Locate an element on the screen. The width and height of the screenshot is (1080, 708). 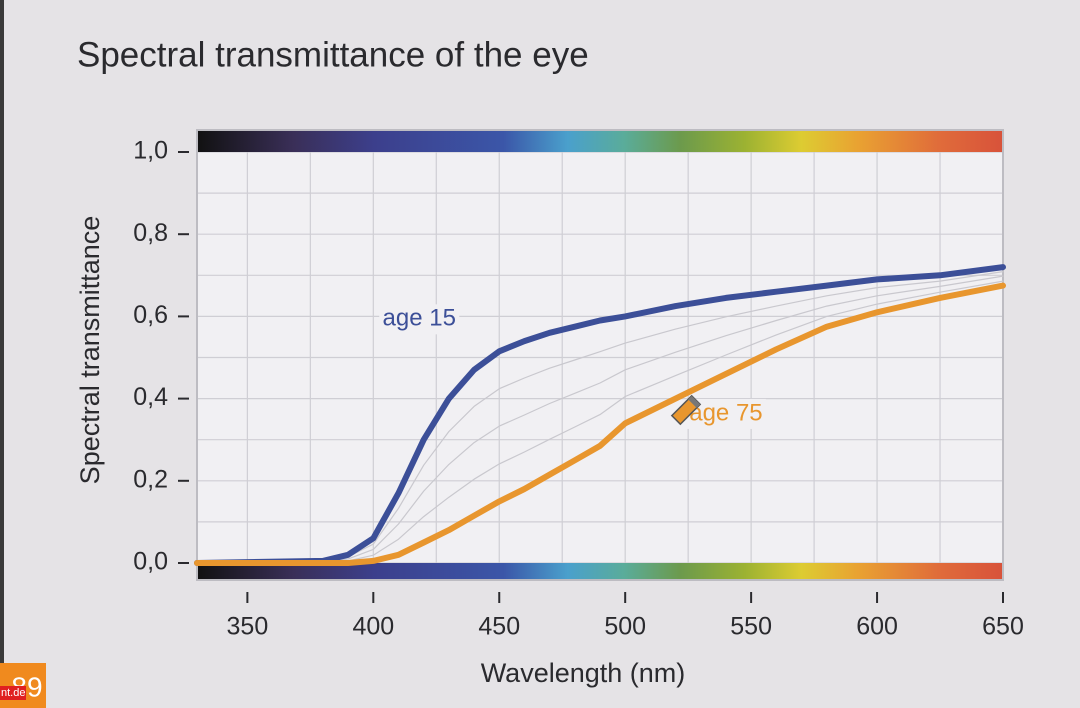
y-tick-label: 0,8 is located at coordinates (150, 233).